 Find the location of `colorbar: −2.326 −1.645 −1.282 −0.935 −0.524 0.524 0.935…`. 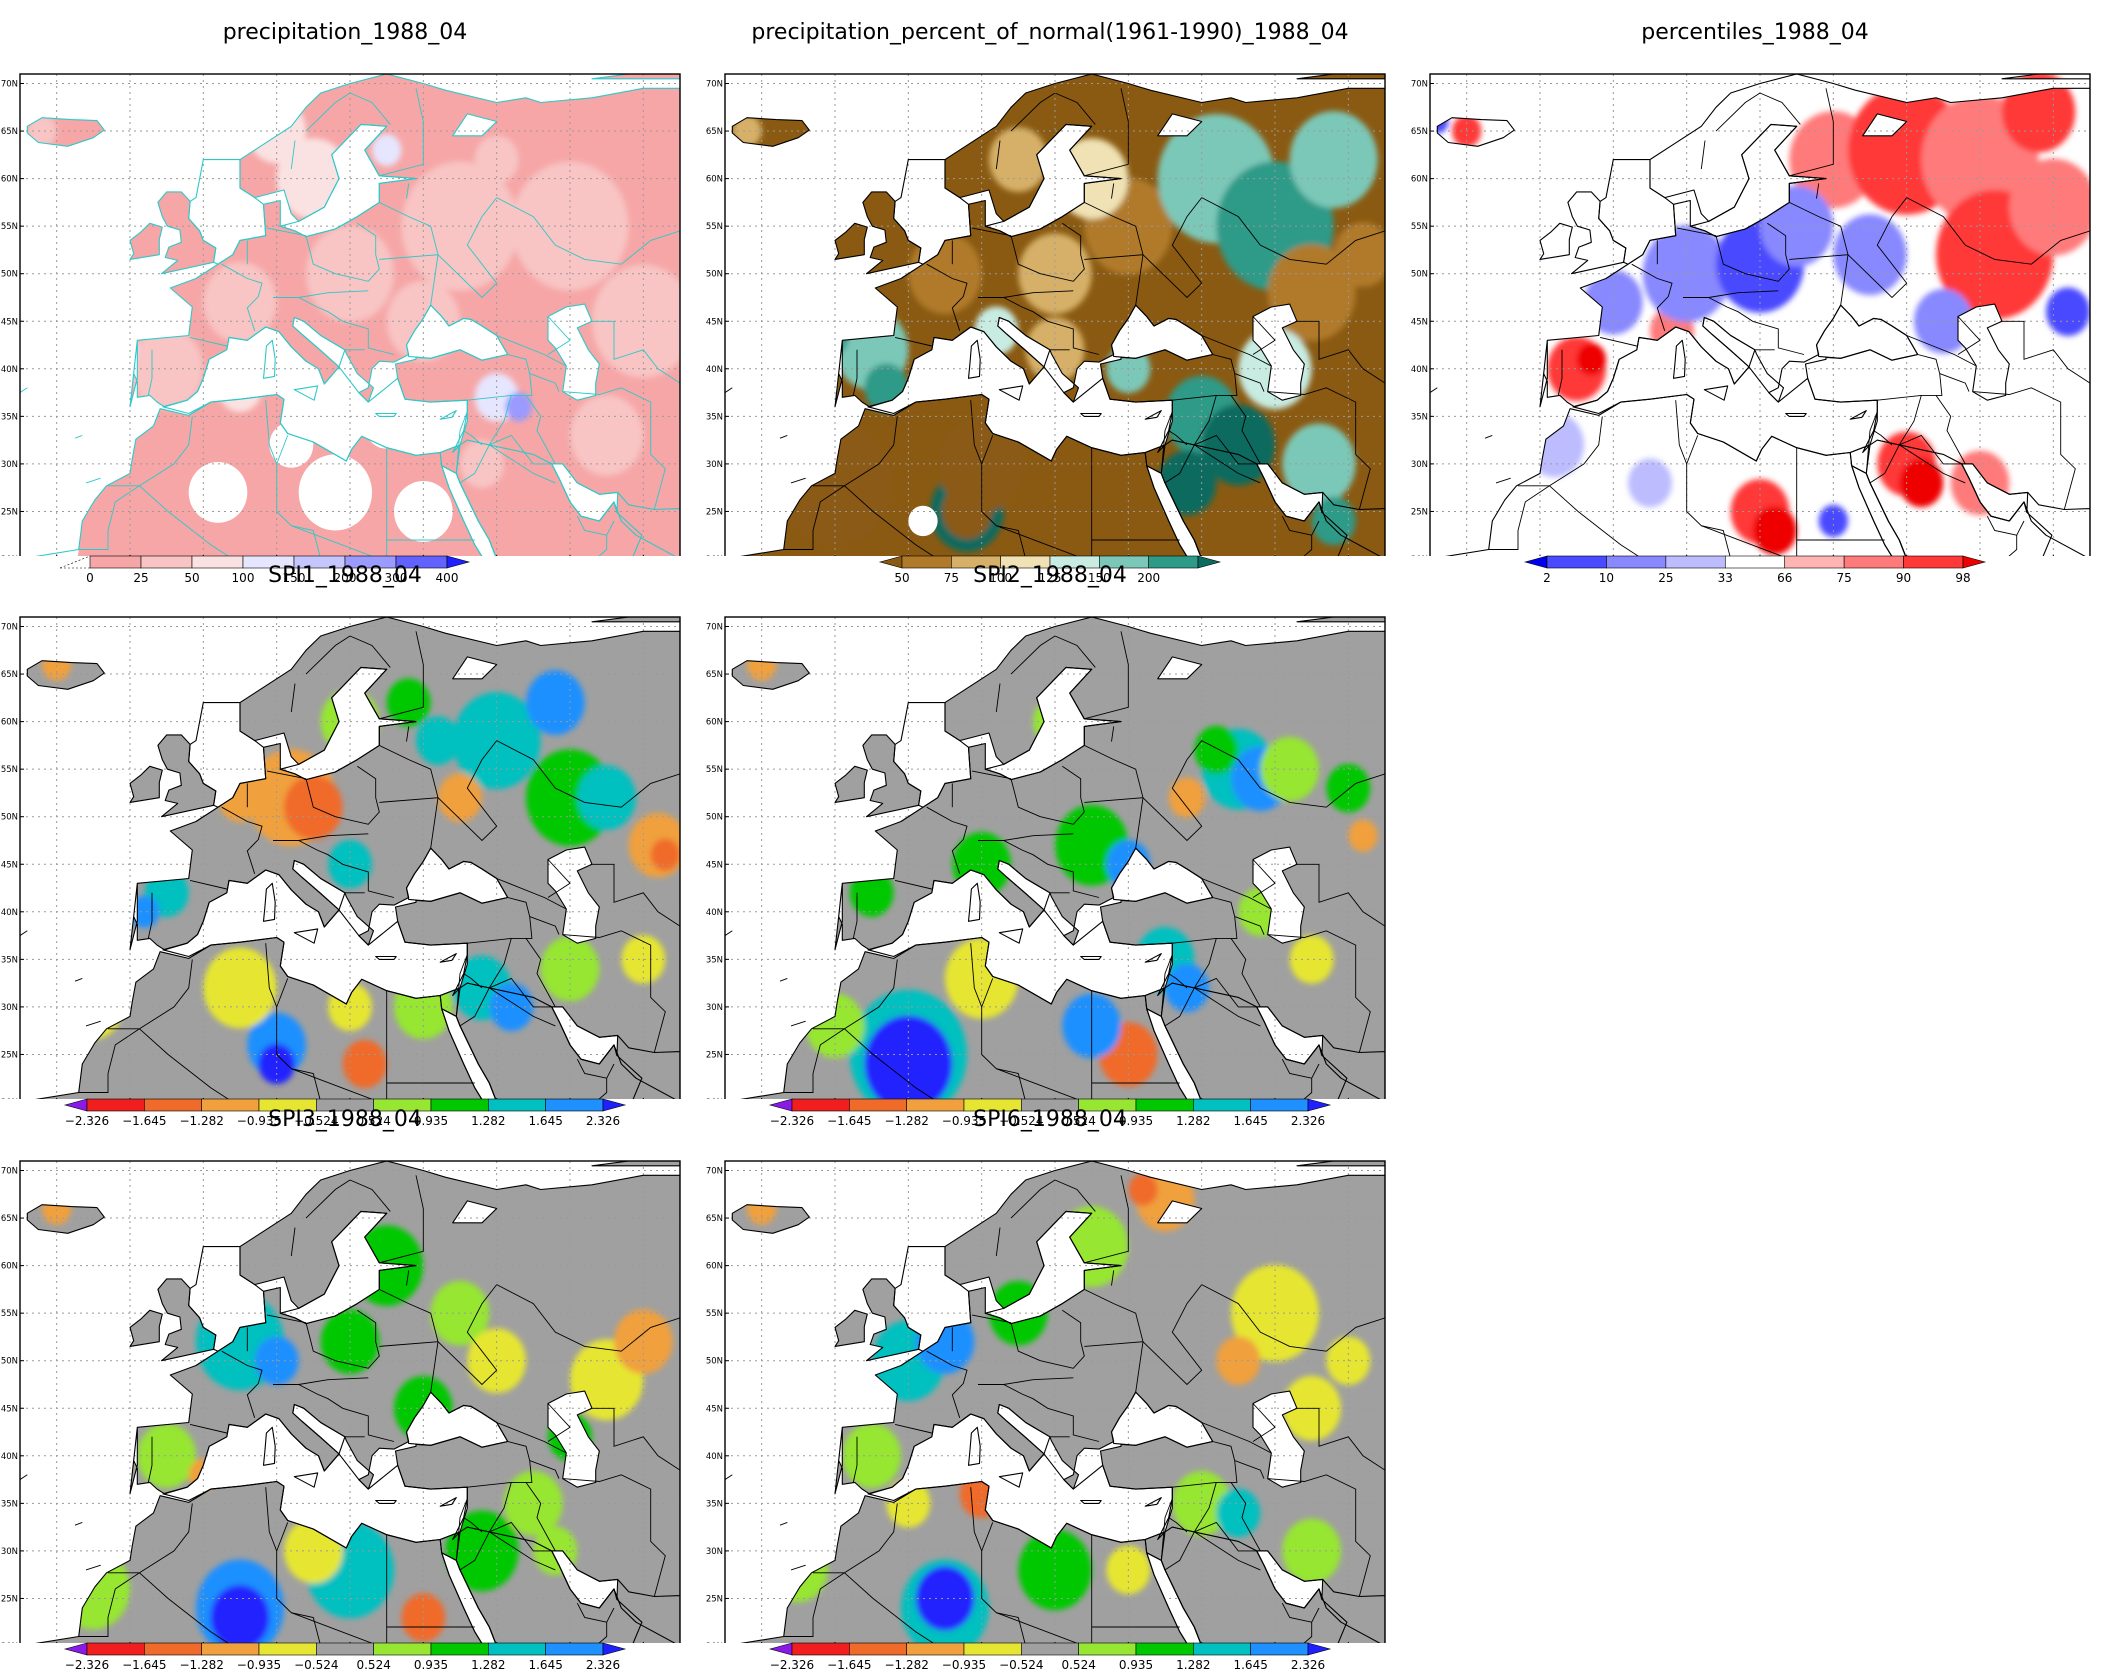

colorbar: −2.326 −1.645 −1.282 −0.935 −0.524 0.524 0.935… is located at coordinates (345, 1657).